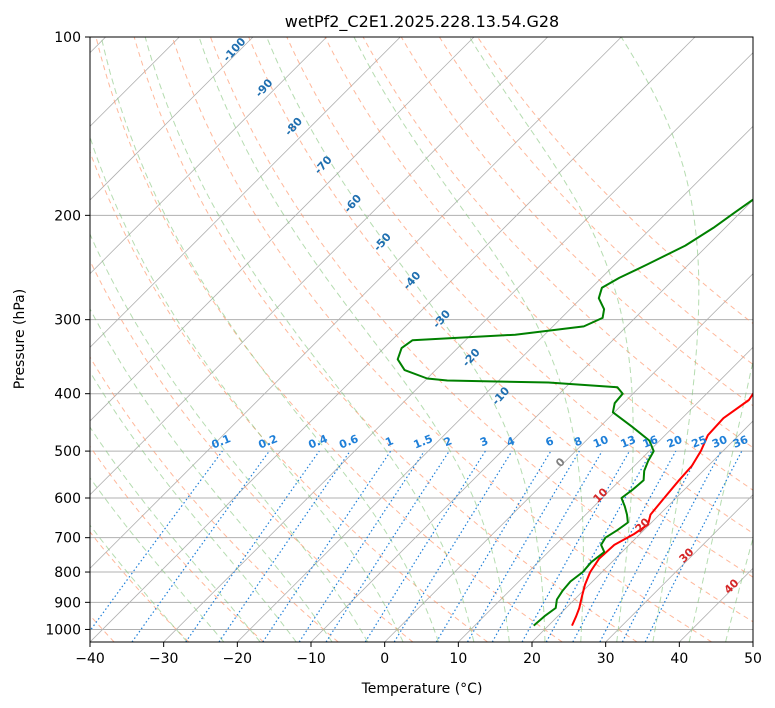  I want to click on mixing-ratio-label: 30, so click(719, 442).